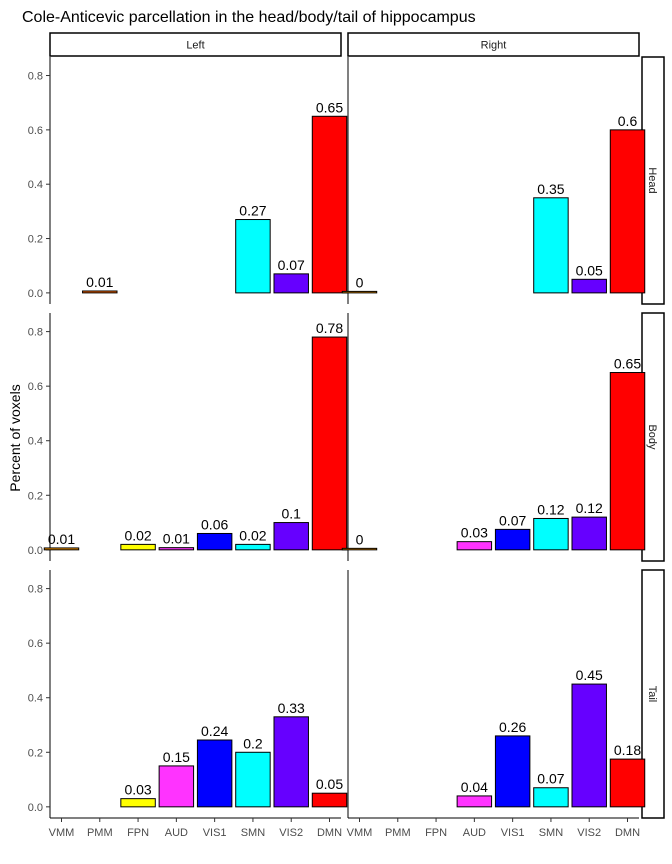 This screenshot has height=864, width=672. I want to click on bar-data-label: 0.15, so click(176, 757).